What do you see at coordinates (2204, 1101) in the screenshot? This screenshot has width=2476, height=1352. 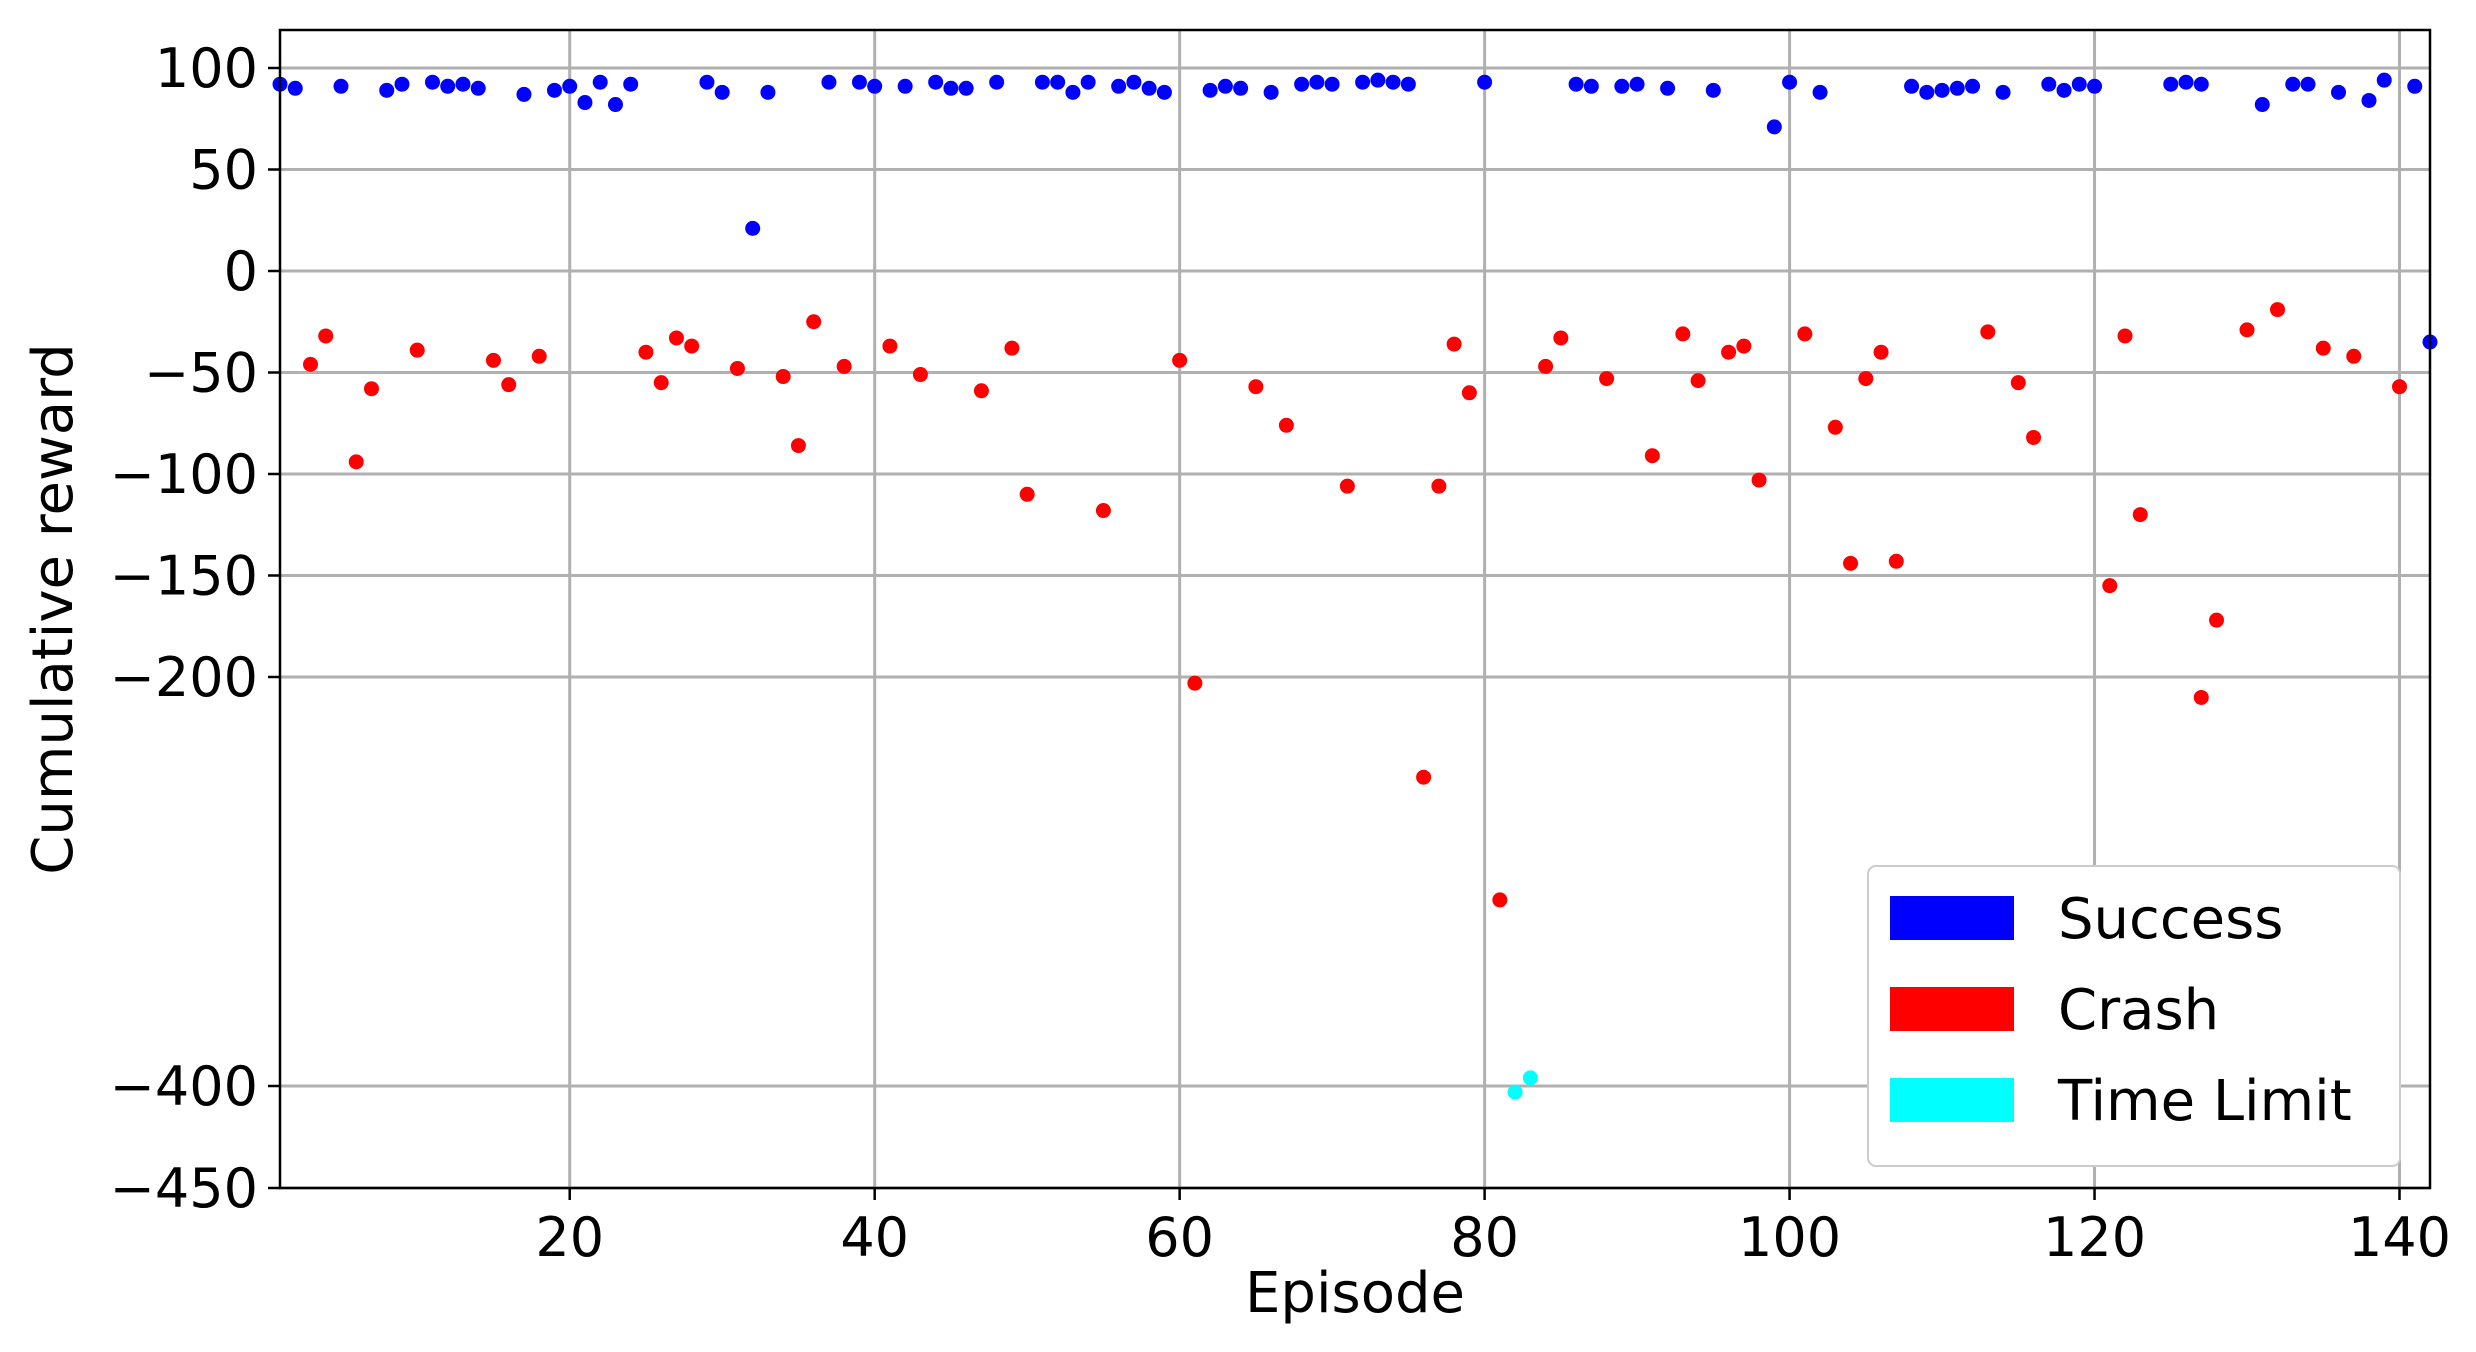 I see `legend-label: Time Limit` at bounding box center [2204, 1101].